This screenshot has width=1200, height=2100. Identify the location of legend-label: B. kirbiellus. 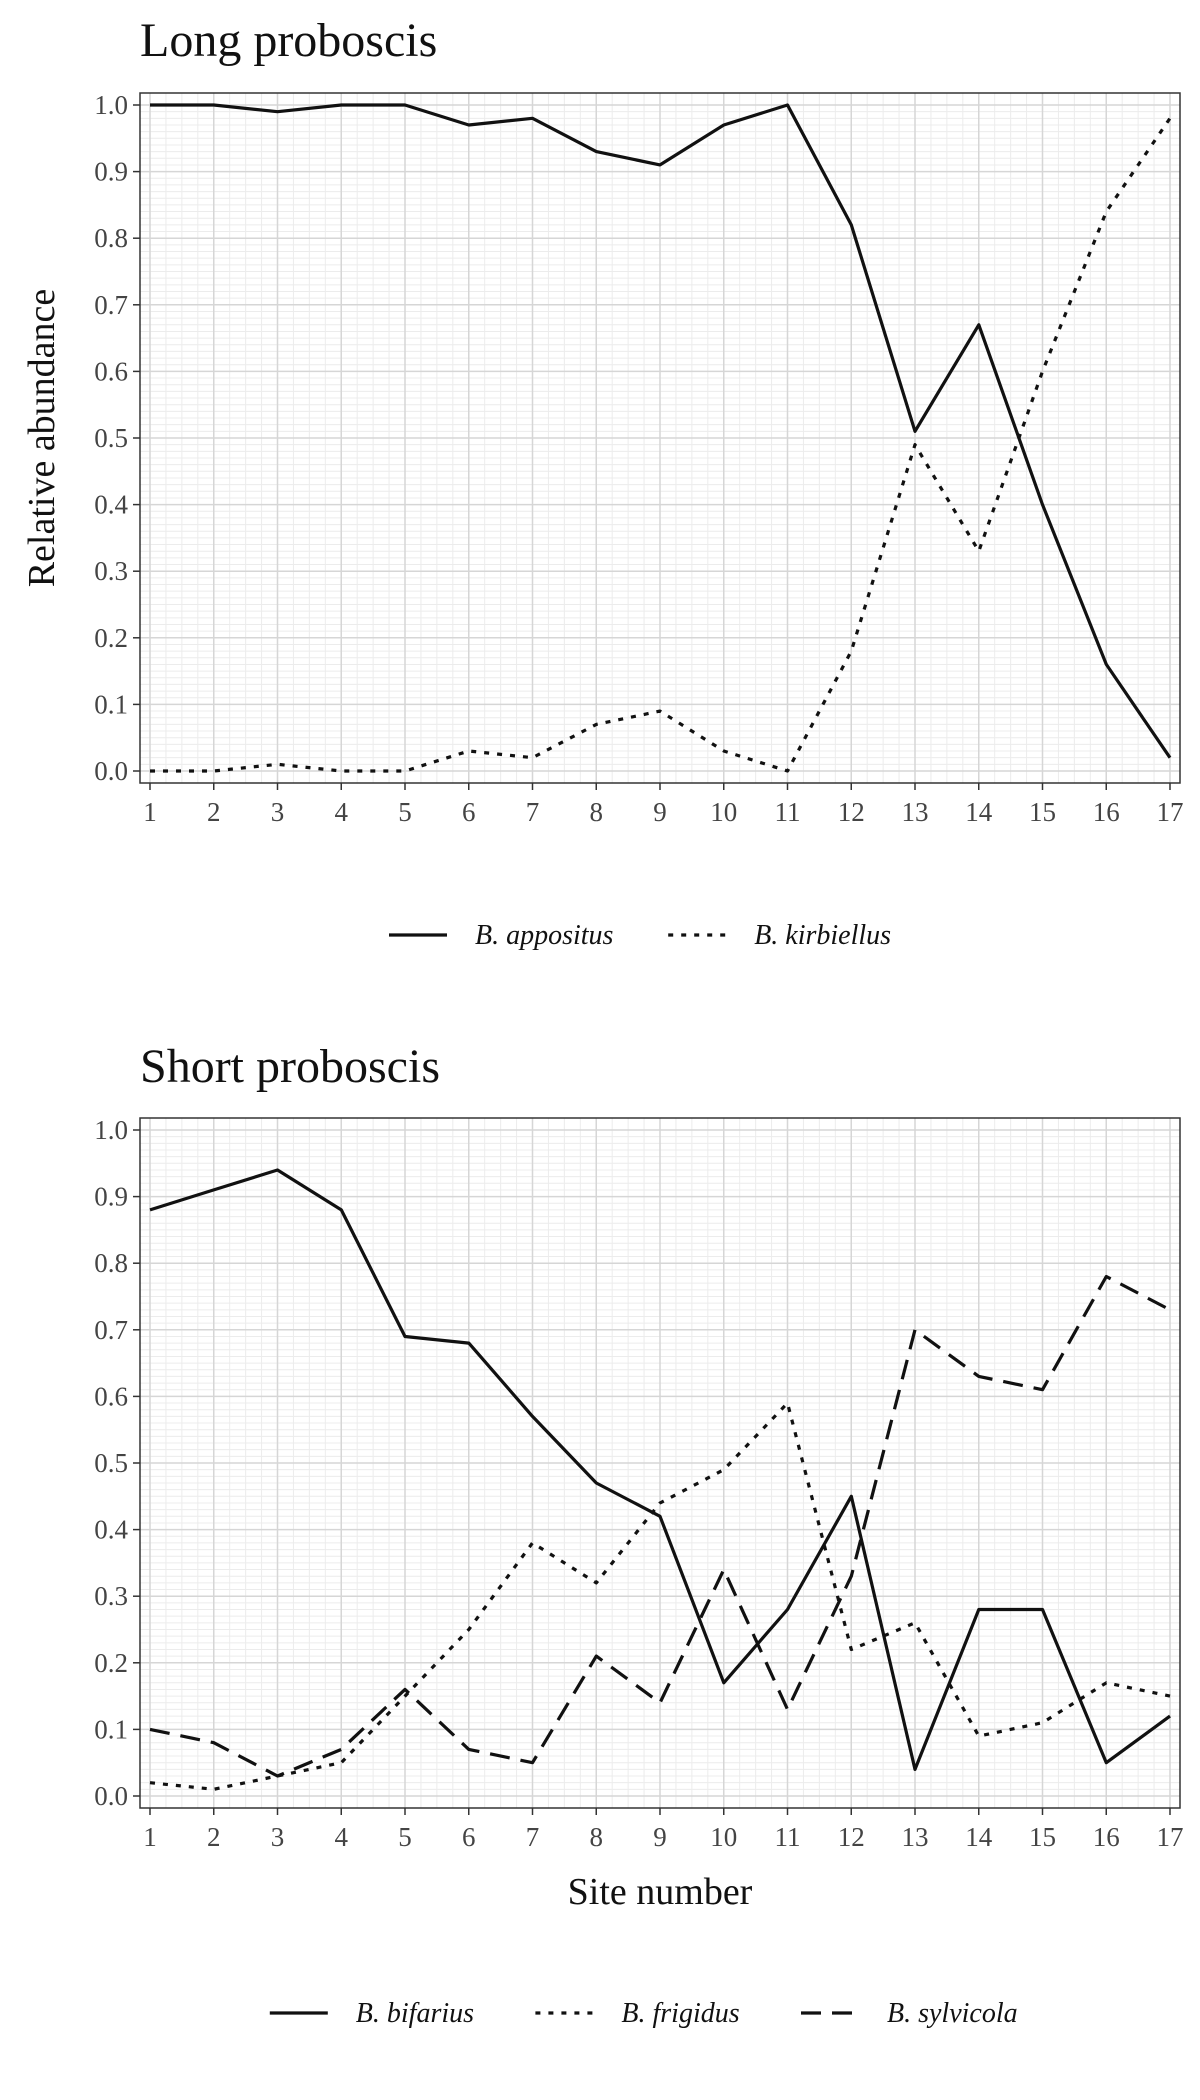
(822, 935).